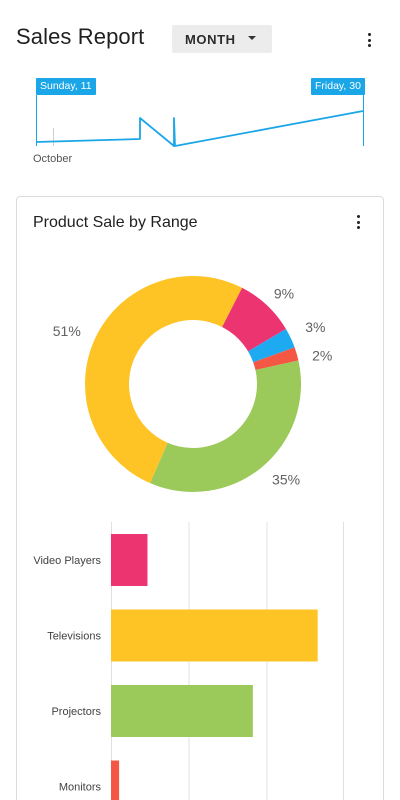 Image resolution: width=400 pixels, height=800 pixels. I want to click on month-axis-label: October, so click(53, 159).